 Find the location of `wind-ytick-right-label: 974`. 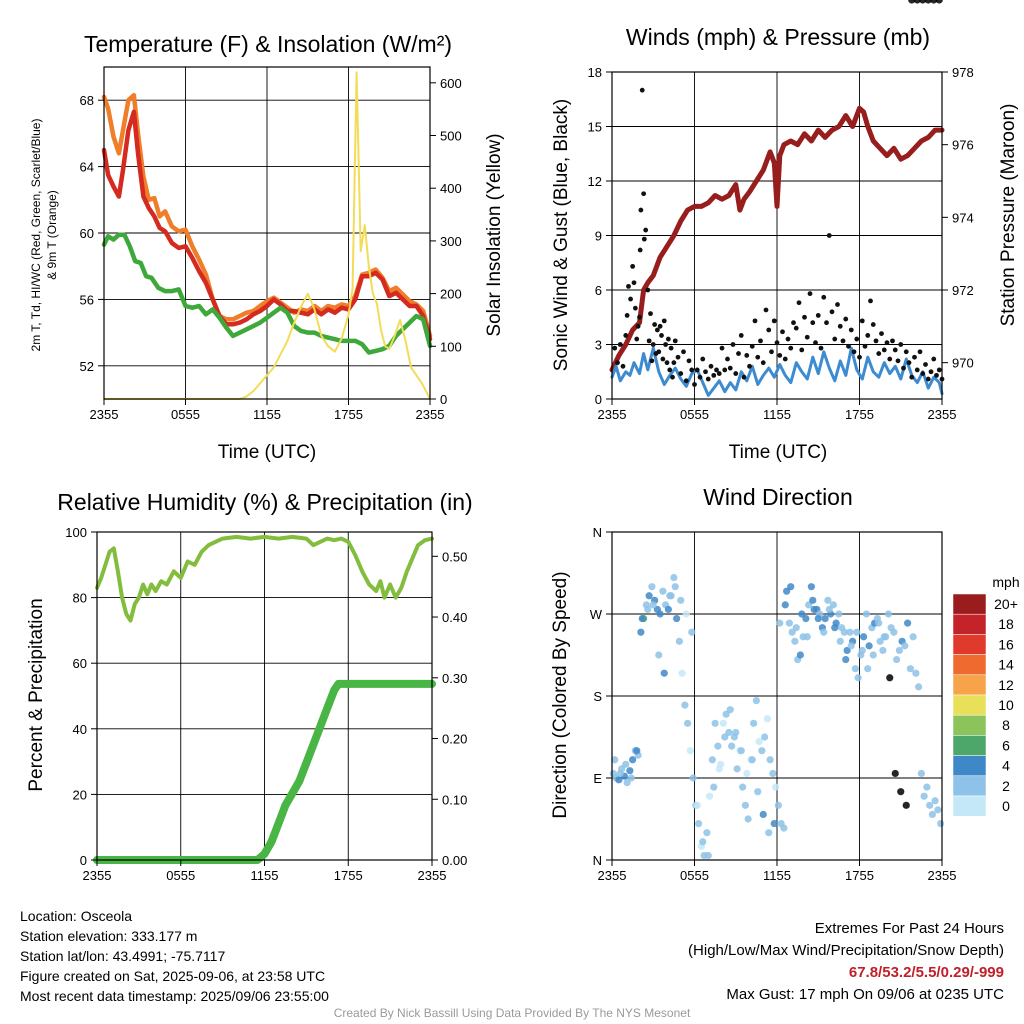

wind-ytick-right-label: 974 is located at coordinates (963, 217).